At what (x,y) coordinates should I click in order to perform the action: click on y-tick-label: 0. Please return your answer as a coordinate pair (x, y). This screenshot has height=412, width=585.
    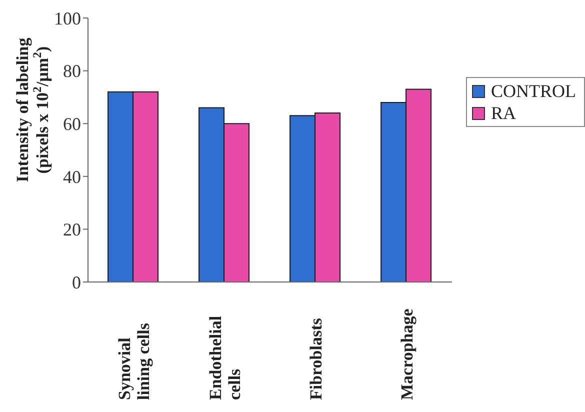
    Looking at the image, I should click on (76, 282).